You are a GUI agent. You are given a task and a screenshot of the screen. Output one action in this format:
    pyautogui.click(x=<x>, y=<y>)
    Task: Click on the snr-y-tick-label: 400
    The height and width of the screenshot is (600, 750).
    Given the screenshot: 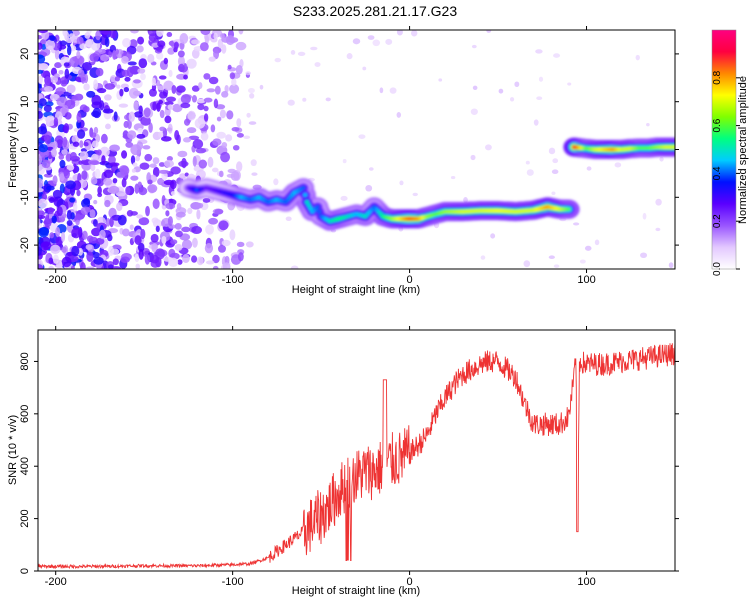 What is the action you would take?
    pyautogui.click(x=25, y=466)
    